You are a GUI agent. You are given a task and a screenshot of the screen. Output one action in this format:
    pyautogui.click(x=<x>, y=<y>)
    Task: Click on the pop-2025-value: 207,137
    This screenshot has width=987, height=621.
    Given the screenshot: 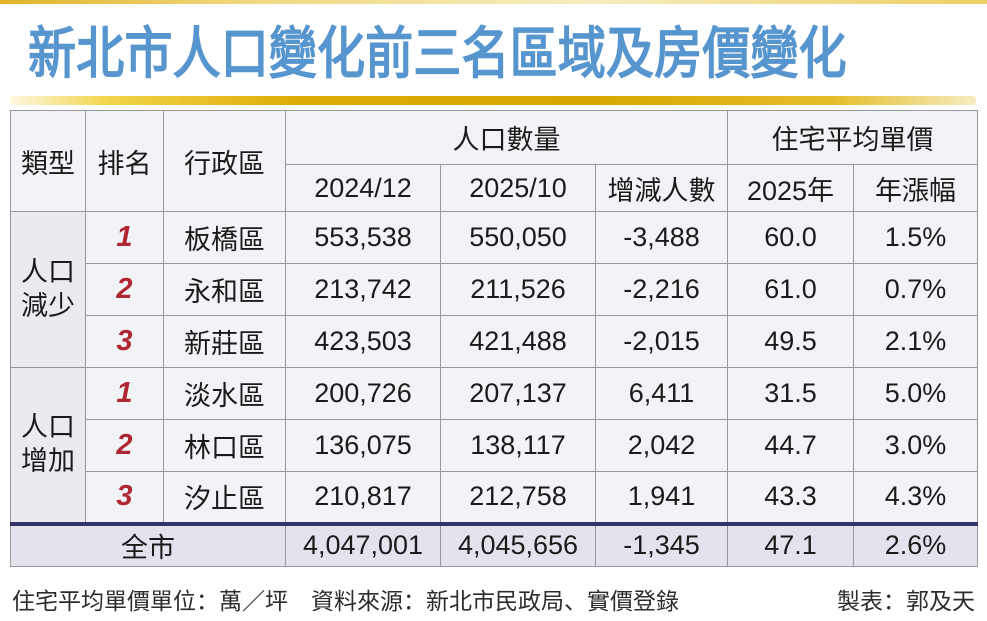 What is the action you would take?
    pyautogui.click(x=518, y=393)
    